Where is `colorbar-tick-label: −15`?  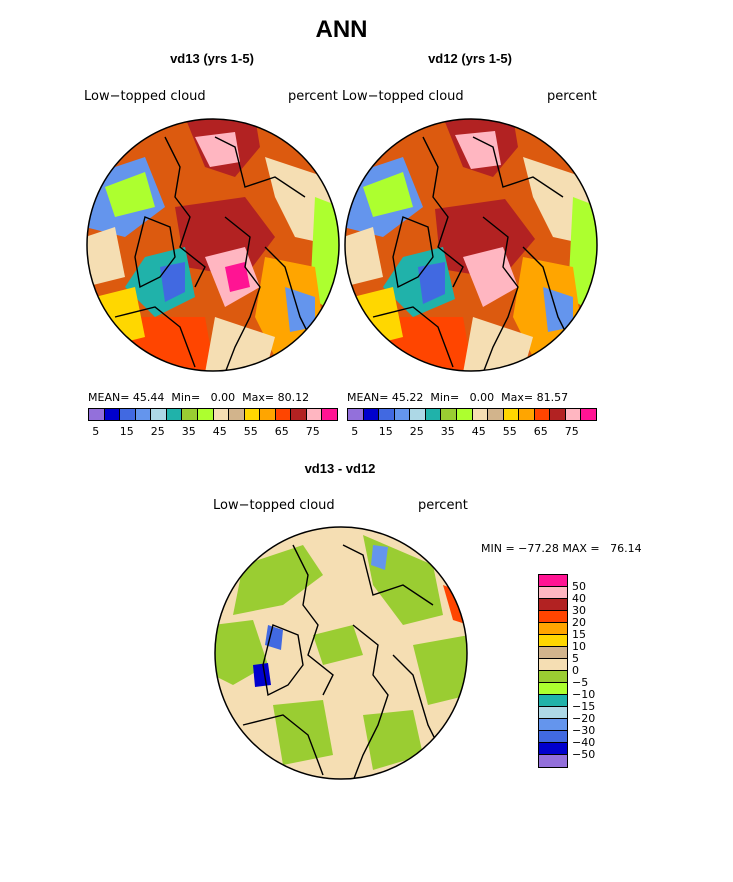 colorbar-tick-label: −15 is located at coordinates (584, 706).